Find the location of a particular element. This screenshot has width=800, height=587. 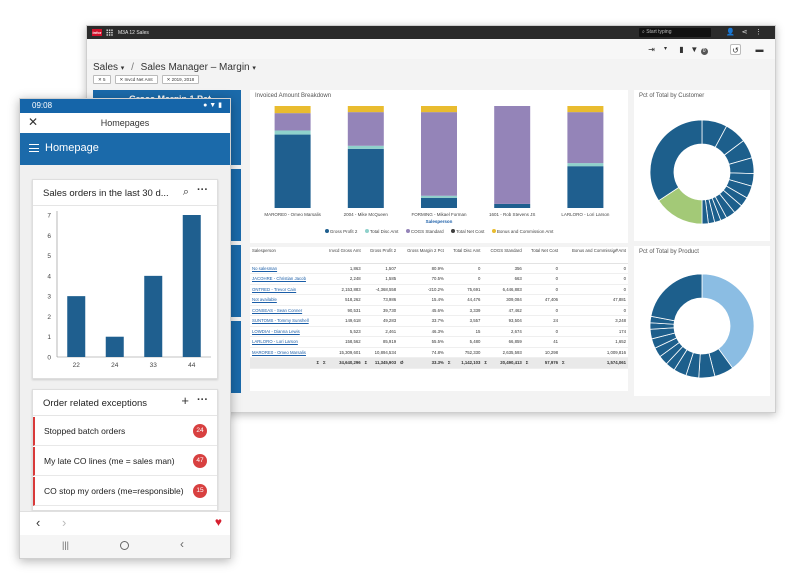

breadcrumb-parent: Sales is located at coordinates (106, 67).